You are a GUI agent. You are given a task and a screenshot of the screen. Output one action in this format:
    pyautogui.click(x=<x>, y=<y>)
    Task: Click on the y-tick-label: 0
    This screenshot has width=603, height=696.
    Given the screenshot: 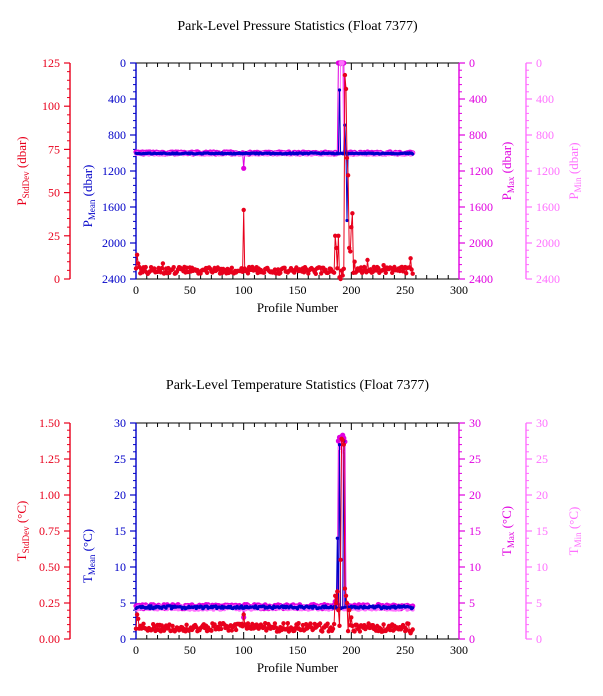 What is the action you would take?
    pyautogui.click(x=472, y=639)
    